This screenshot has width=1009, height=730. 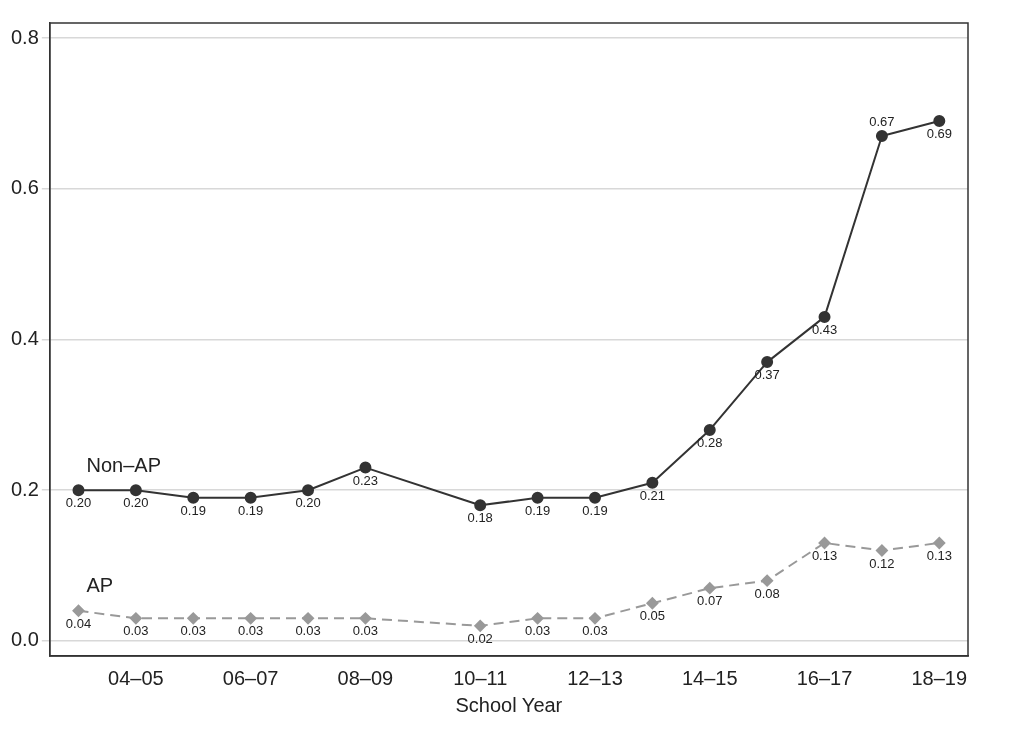 What do you see at coordinates (24, 36) in the screenshot?
I see `y-tick-label: 0.8` at bounding box center [24, 36].